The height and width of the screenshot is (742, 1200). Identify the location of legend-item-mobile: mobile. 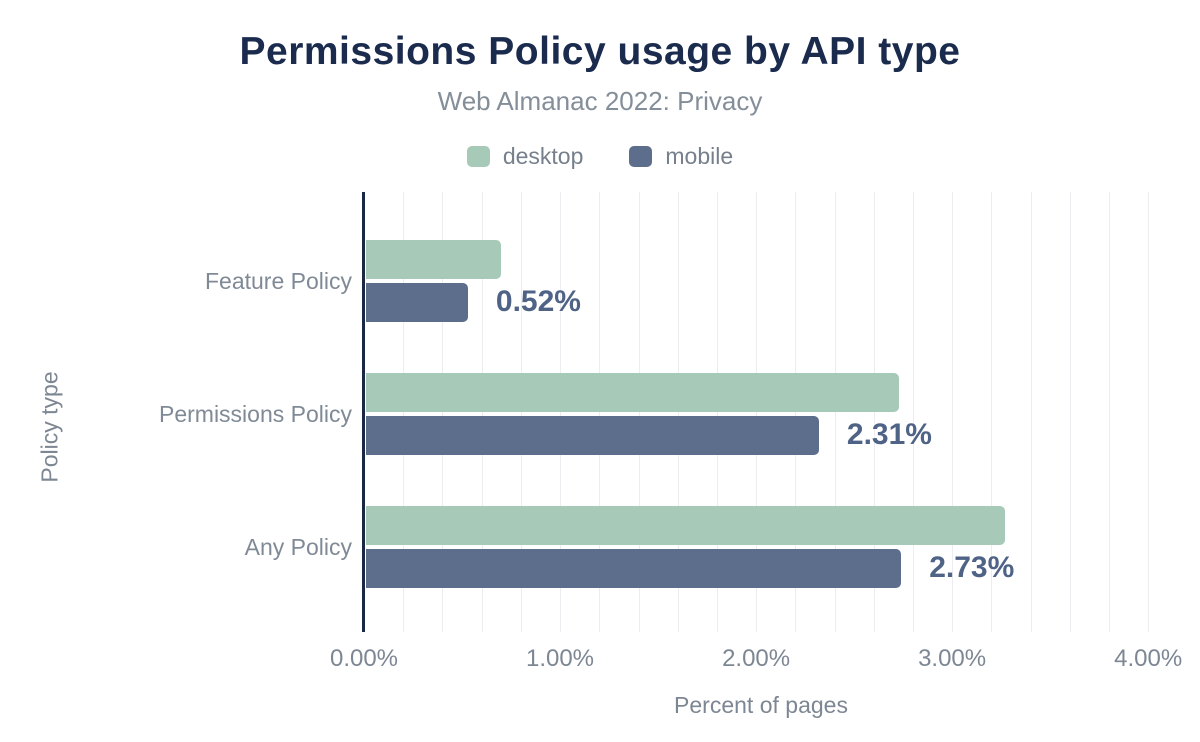
(681, 156).